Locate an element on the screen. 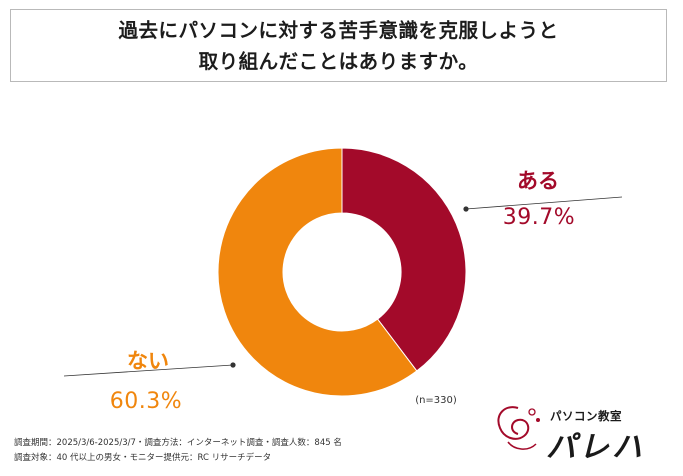 The image size is (683, 476). value-label-yes: 39.7% is located at coordinates (539, 217).